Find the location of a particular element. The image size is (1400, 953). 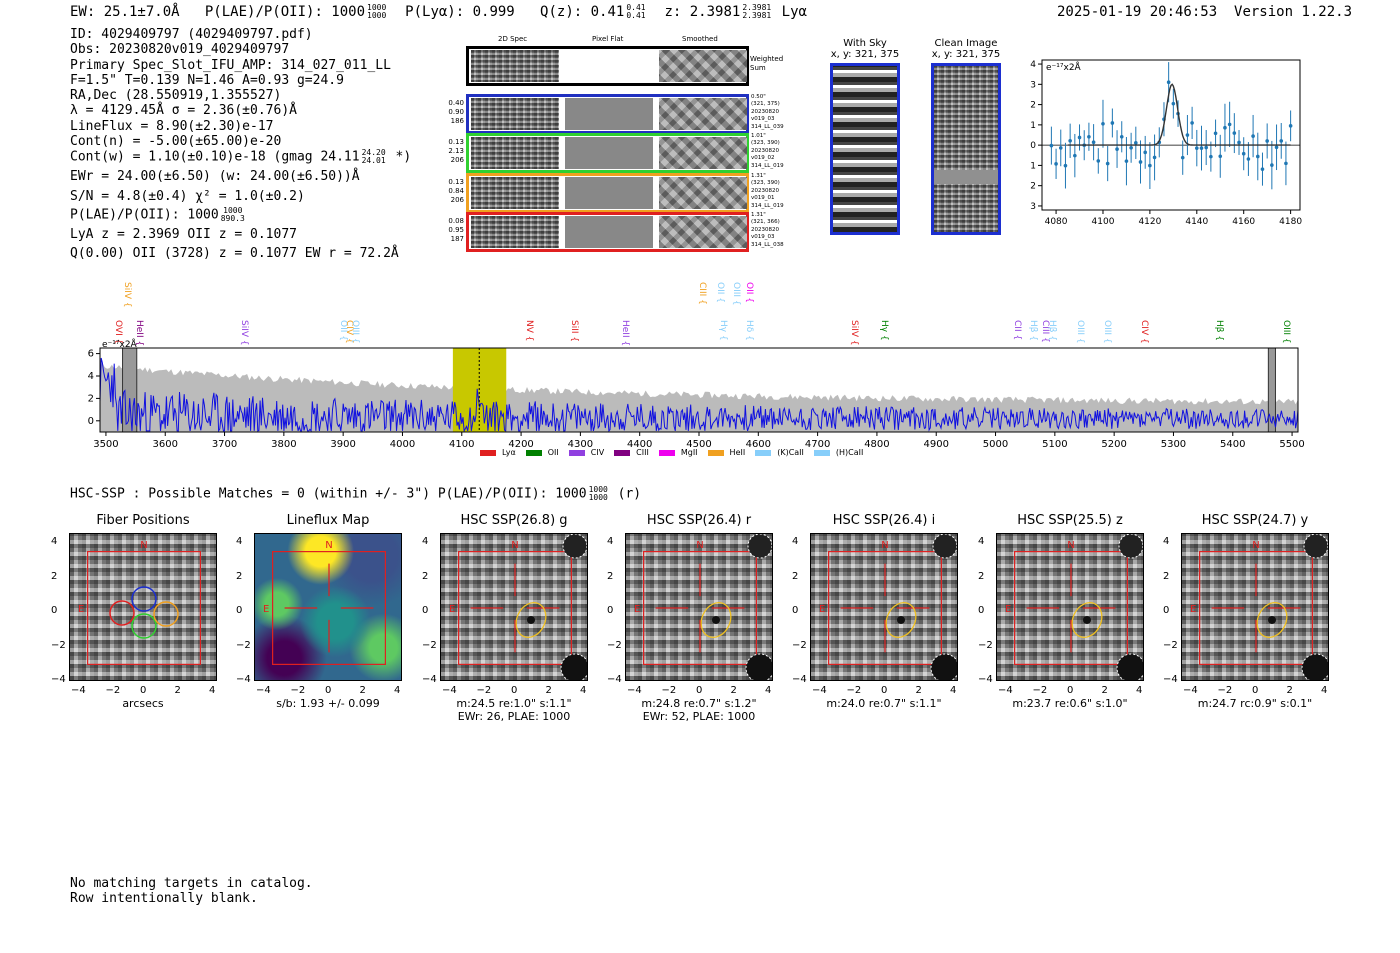

row-2dspec is located at coordinates (515, 153).